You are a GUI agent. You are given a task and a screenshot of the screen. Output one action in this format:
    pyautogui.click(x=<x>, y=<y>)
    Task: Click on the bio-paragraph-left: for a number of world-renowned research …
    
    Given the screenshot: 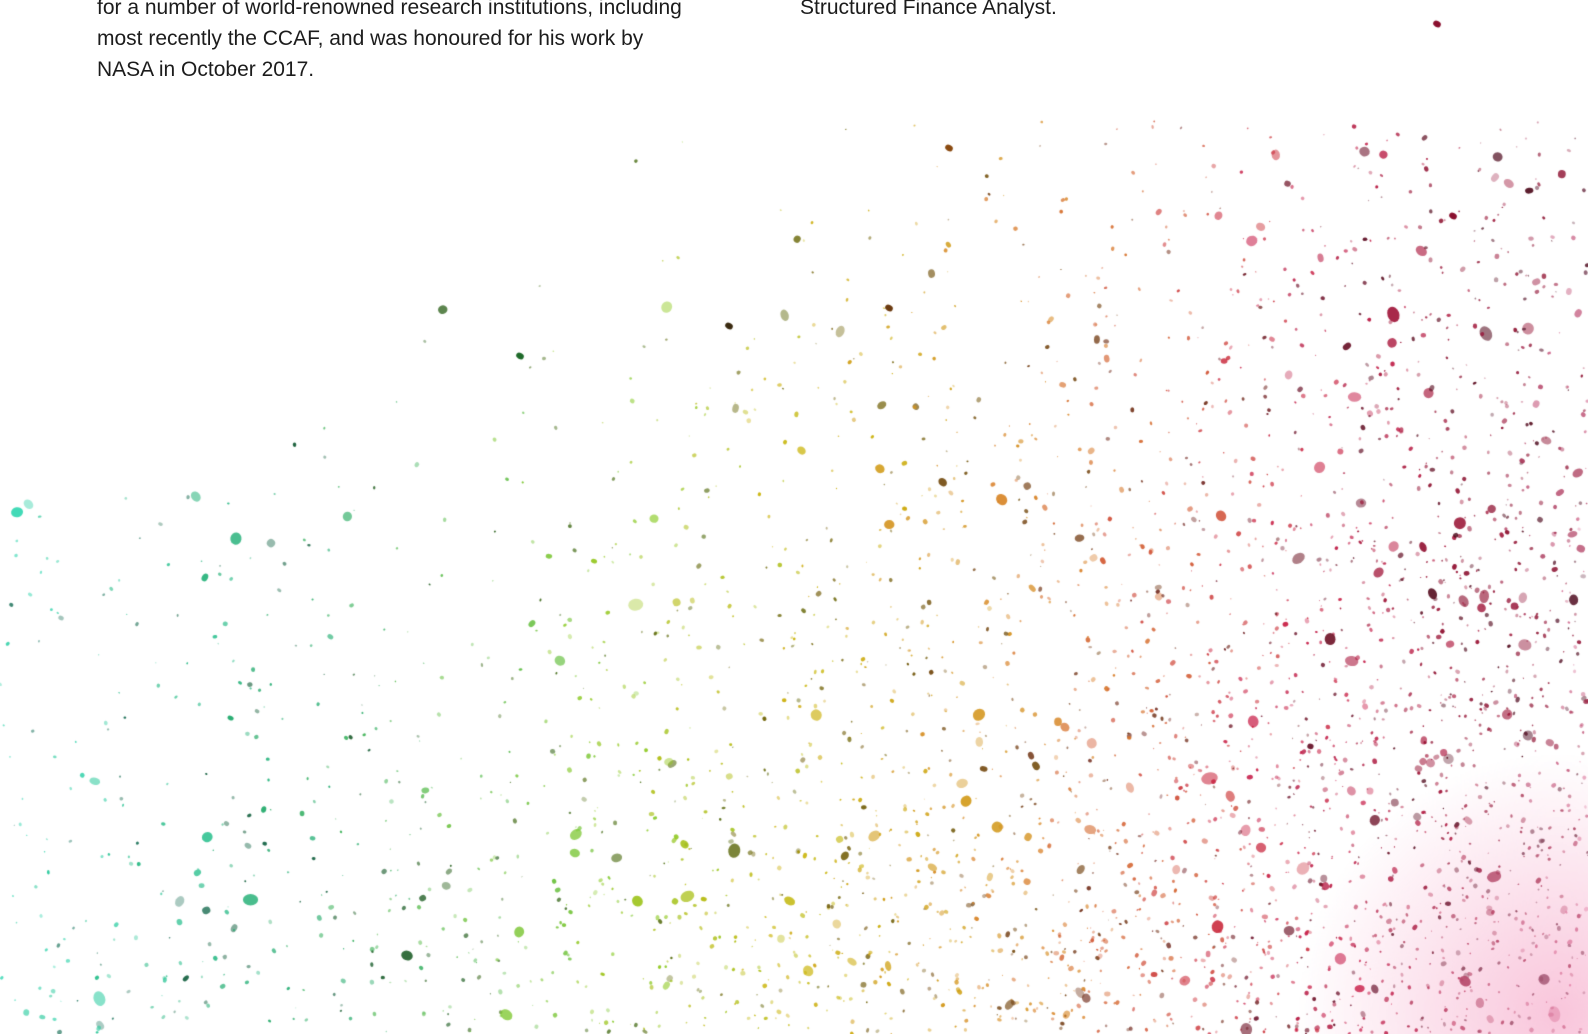 What is the action you would take?
    pyautogui.click(x=389, y=42)
    